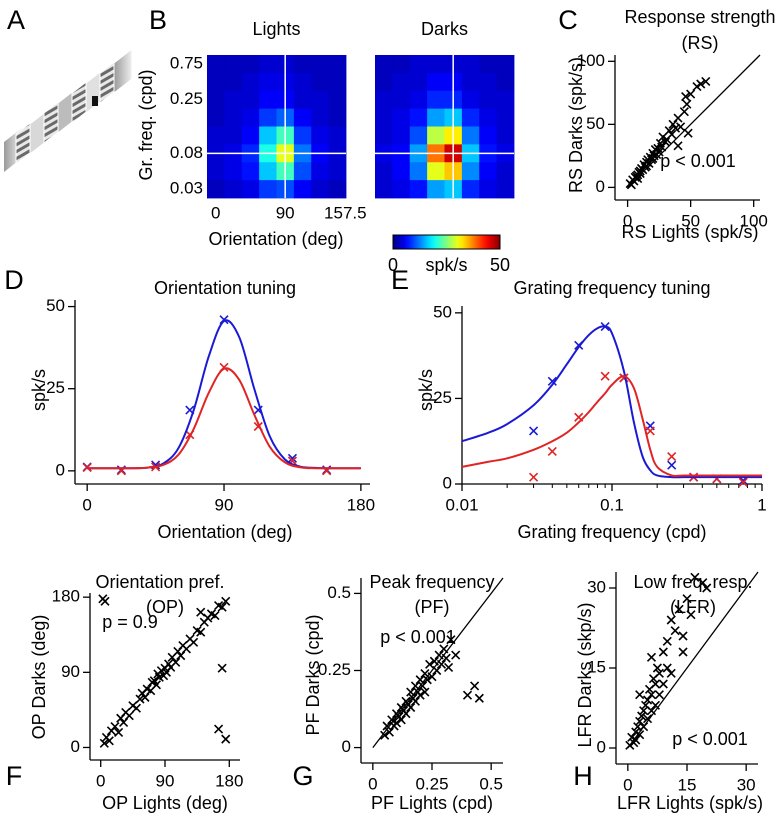 The height and width of the screenshot is (816, 783). I want to click on y-tick-label: 0.25, so click(186, 98).